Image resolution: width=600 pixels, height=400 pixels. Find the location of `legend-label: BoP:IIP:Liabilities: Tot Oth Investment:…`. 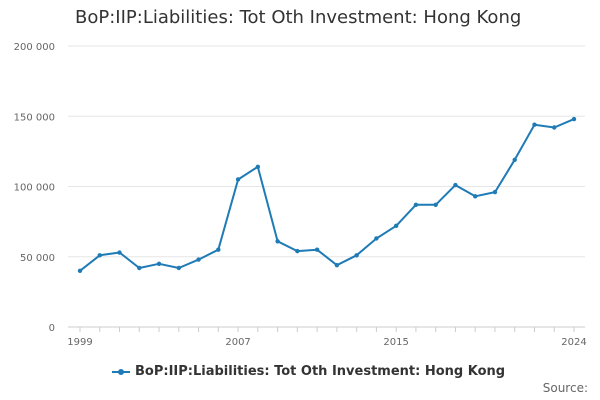

legend-label: BoP:IIP:Liabilities: Tot Oth Investment:… is located at coordinates (320, 371).